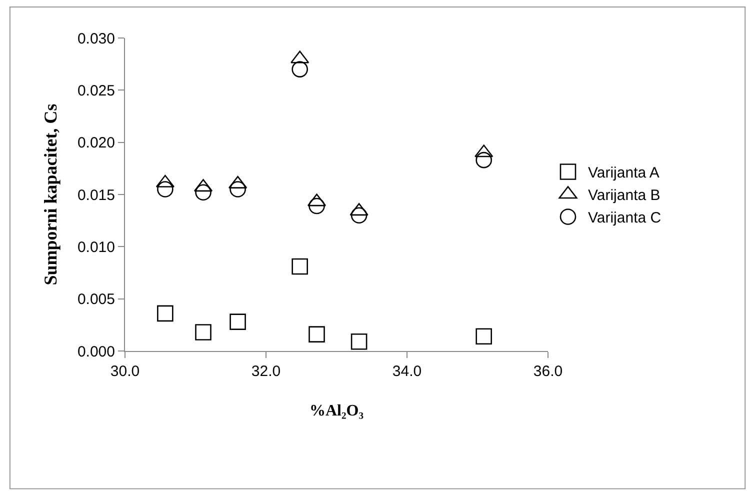 This screenshot has height=491, width=747. Describe the element at coordinates (50, 195) in the screenshot. I see `y-axis-title: Sumporni kapacitet, Cs` at that location.